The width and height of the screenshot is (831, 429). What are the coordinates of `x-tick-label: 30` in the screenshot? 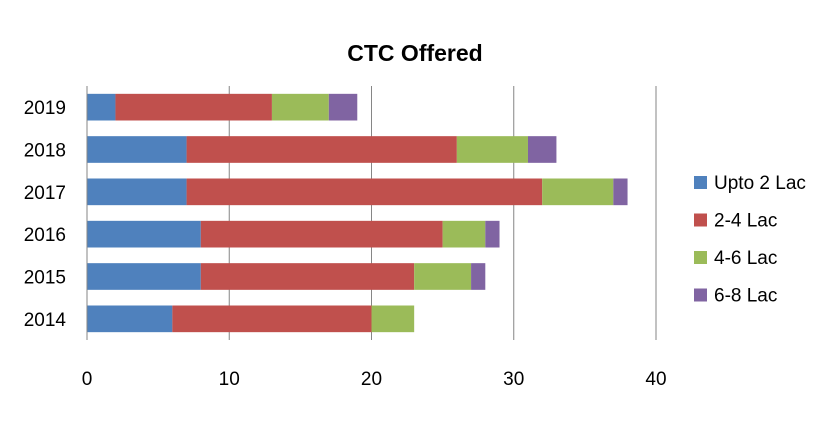 It's located at (513, 379).